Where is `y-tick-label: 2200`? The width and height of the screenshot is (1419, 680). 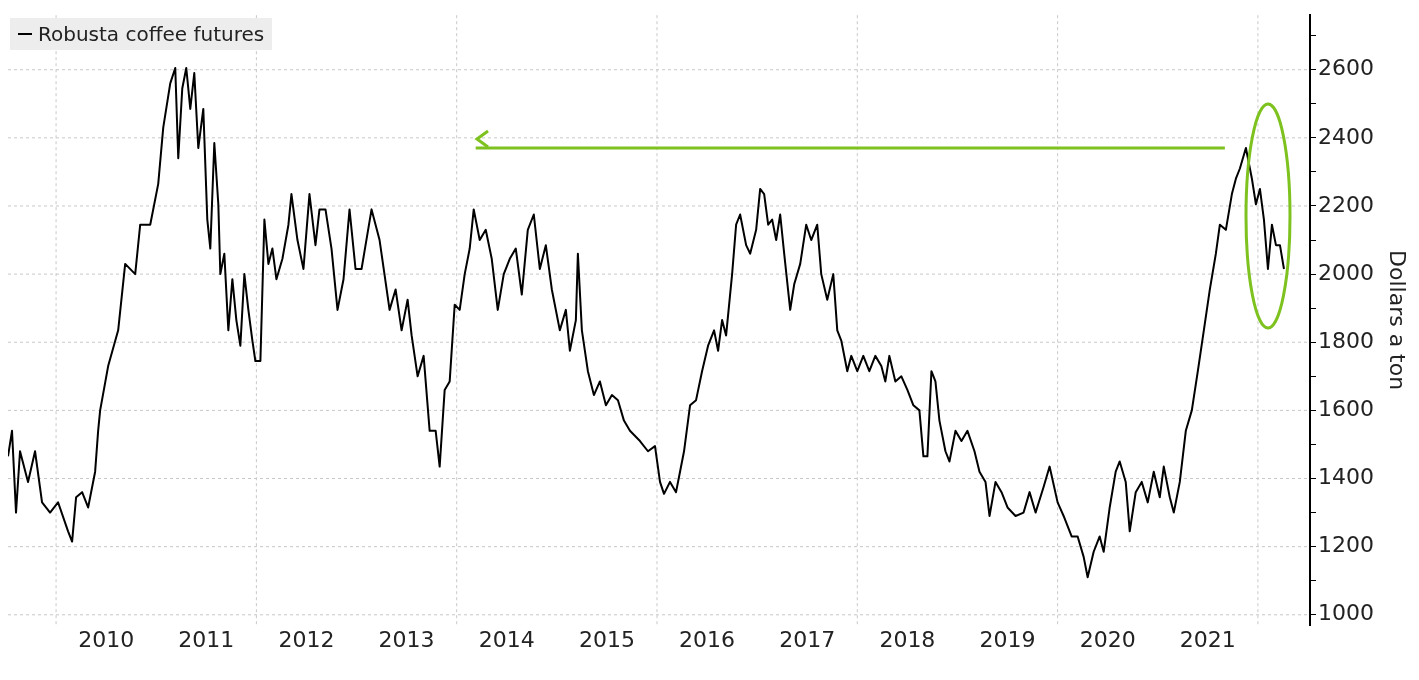 y-tick-label: 2200 is located at coordinates (1346, 204).